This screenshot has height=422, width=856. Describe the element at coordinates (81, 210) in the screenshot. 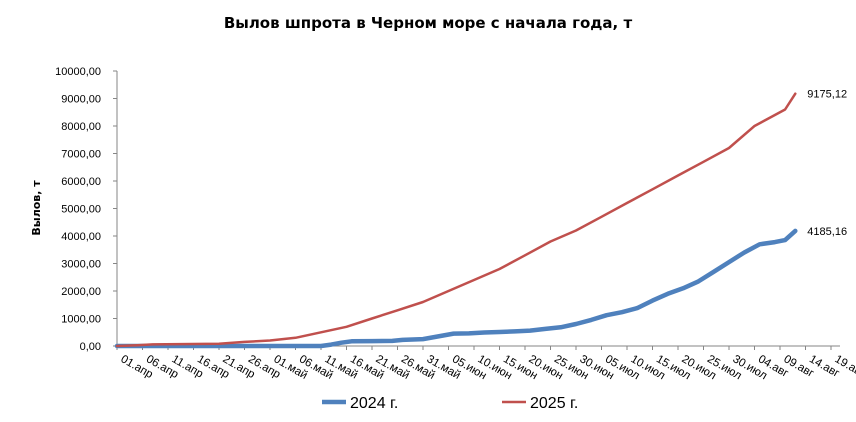

I see `y-tick-label: 5000,00` at that location.